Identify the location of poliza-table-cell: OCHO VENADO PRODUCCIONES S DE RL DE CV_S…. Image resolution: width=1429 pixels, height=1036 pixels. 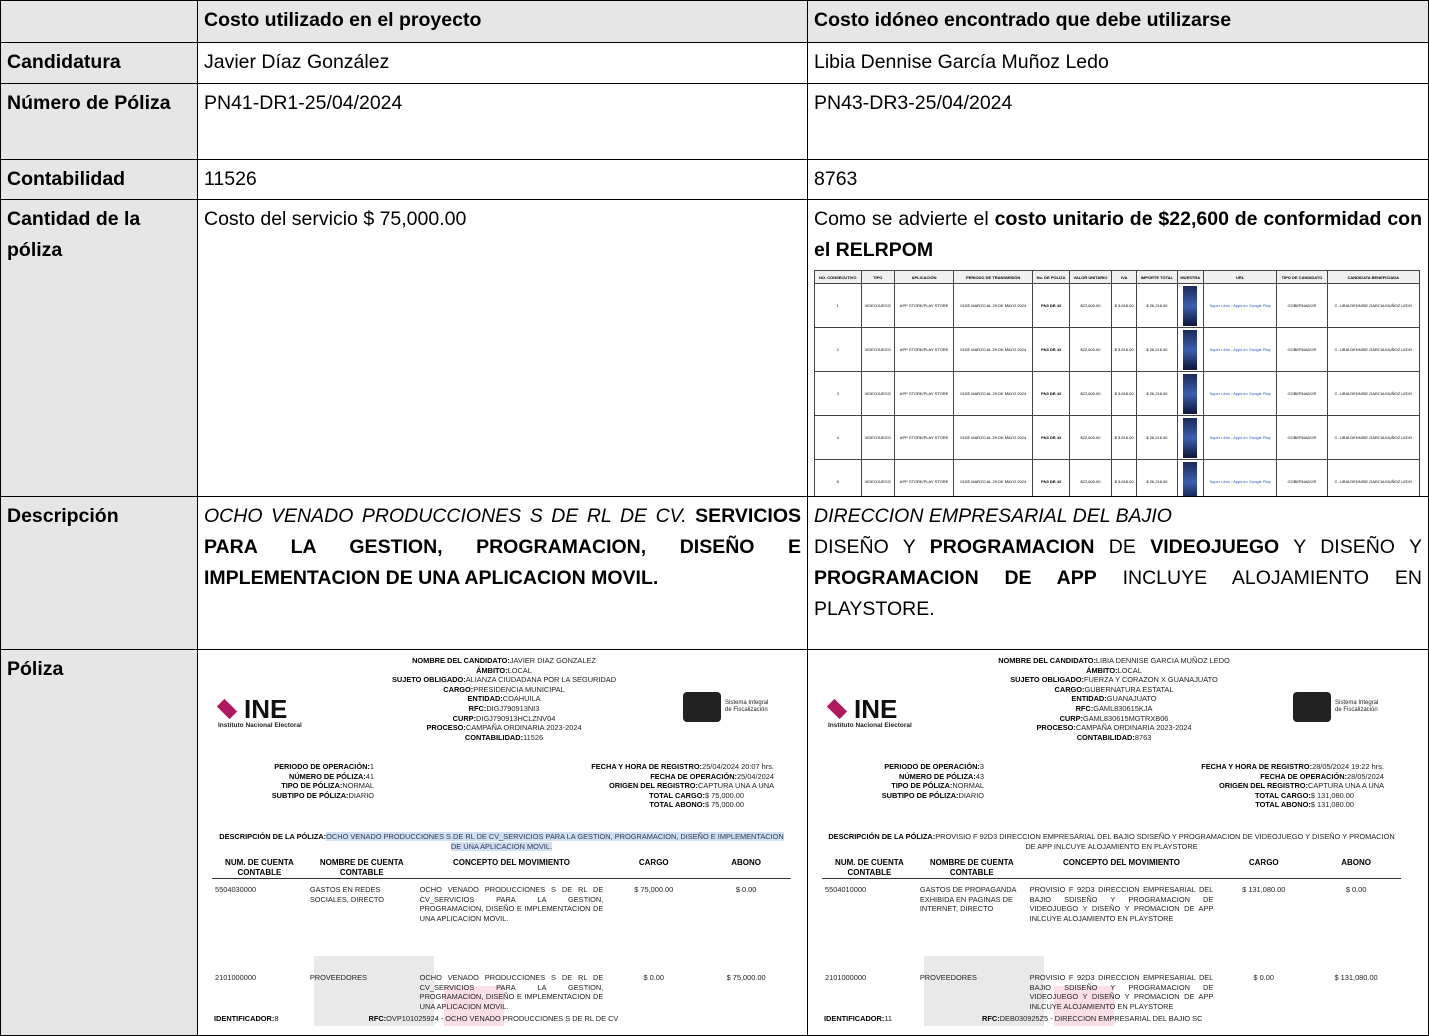
(511, 904).